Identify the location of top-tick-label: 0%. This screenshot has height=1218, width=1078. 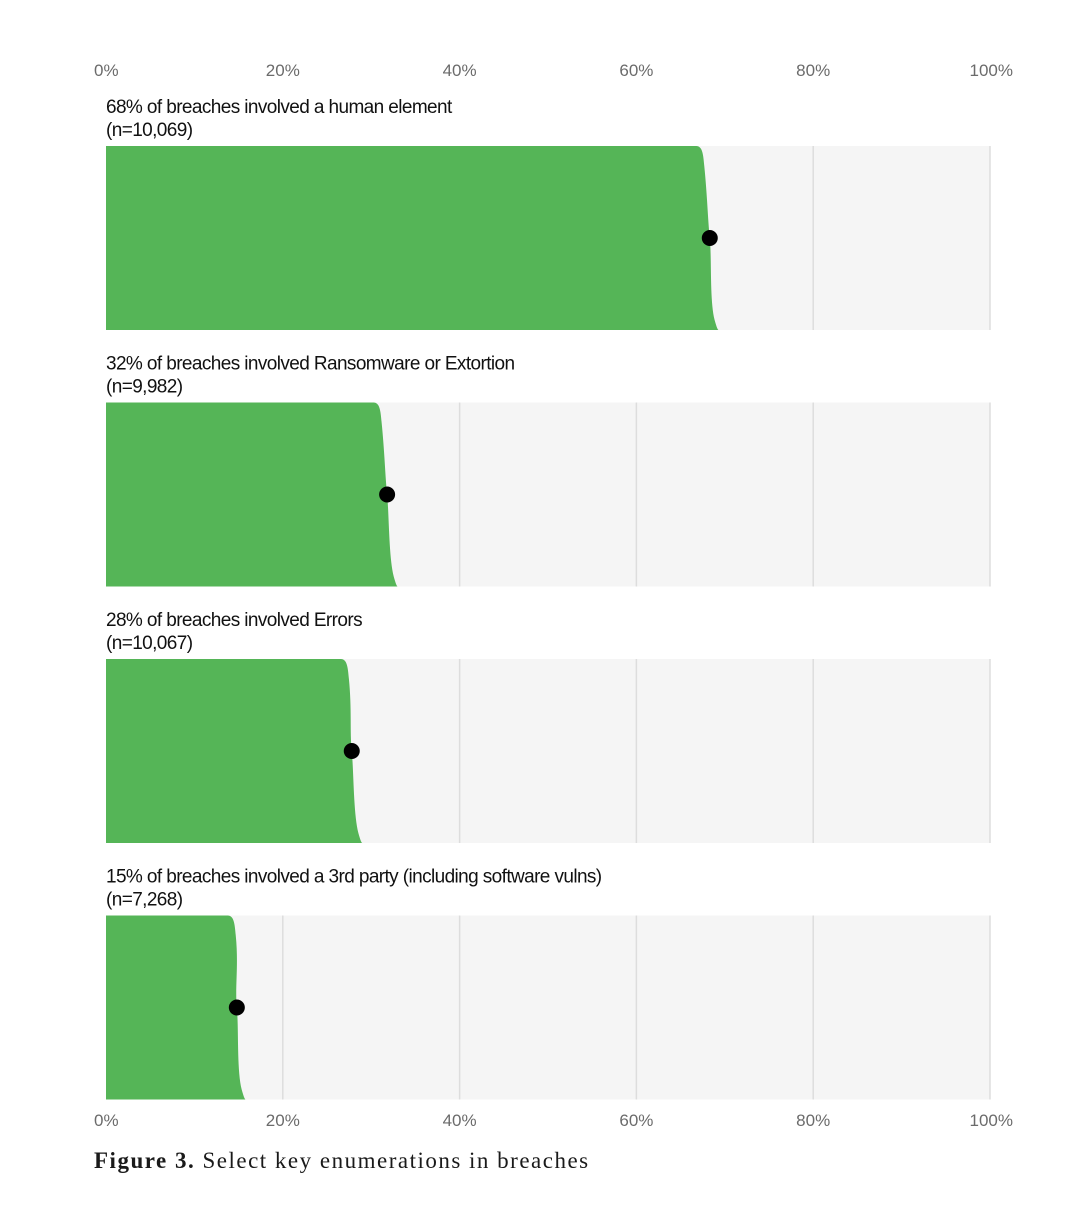
(106, 70).